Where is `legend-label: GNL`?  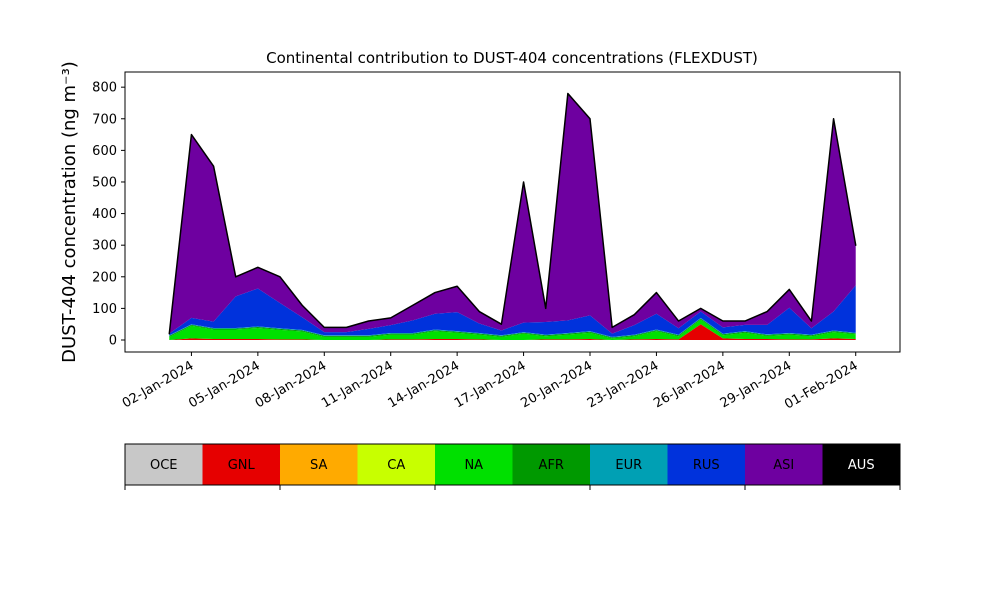
legend-label: GNL is located at coordinates (242, 465).